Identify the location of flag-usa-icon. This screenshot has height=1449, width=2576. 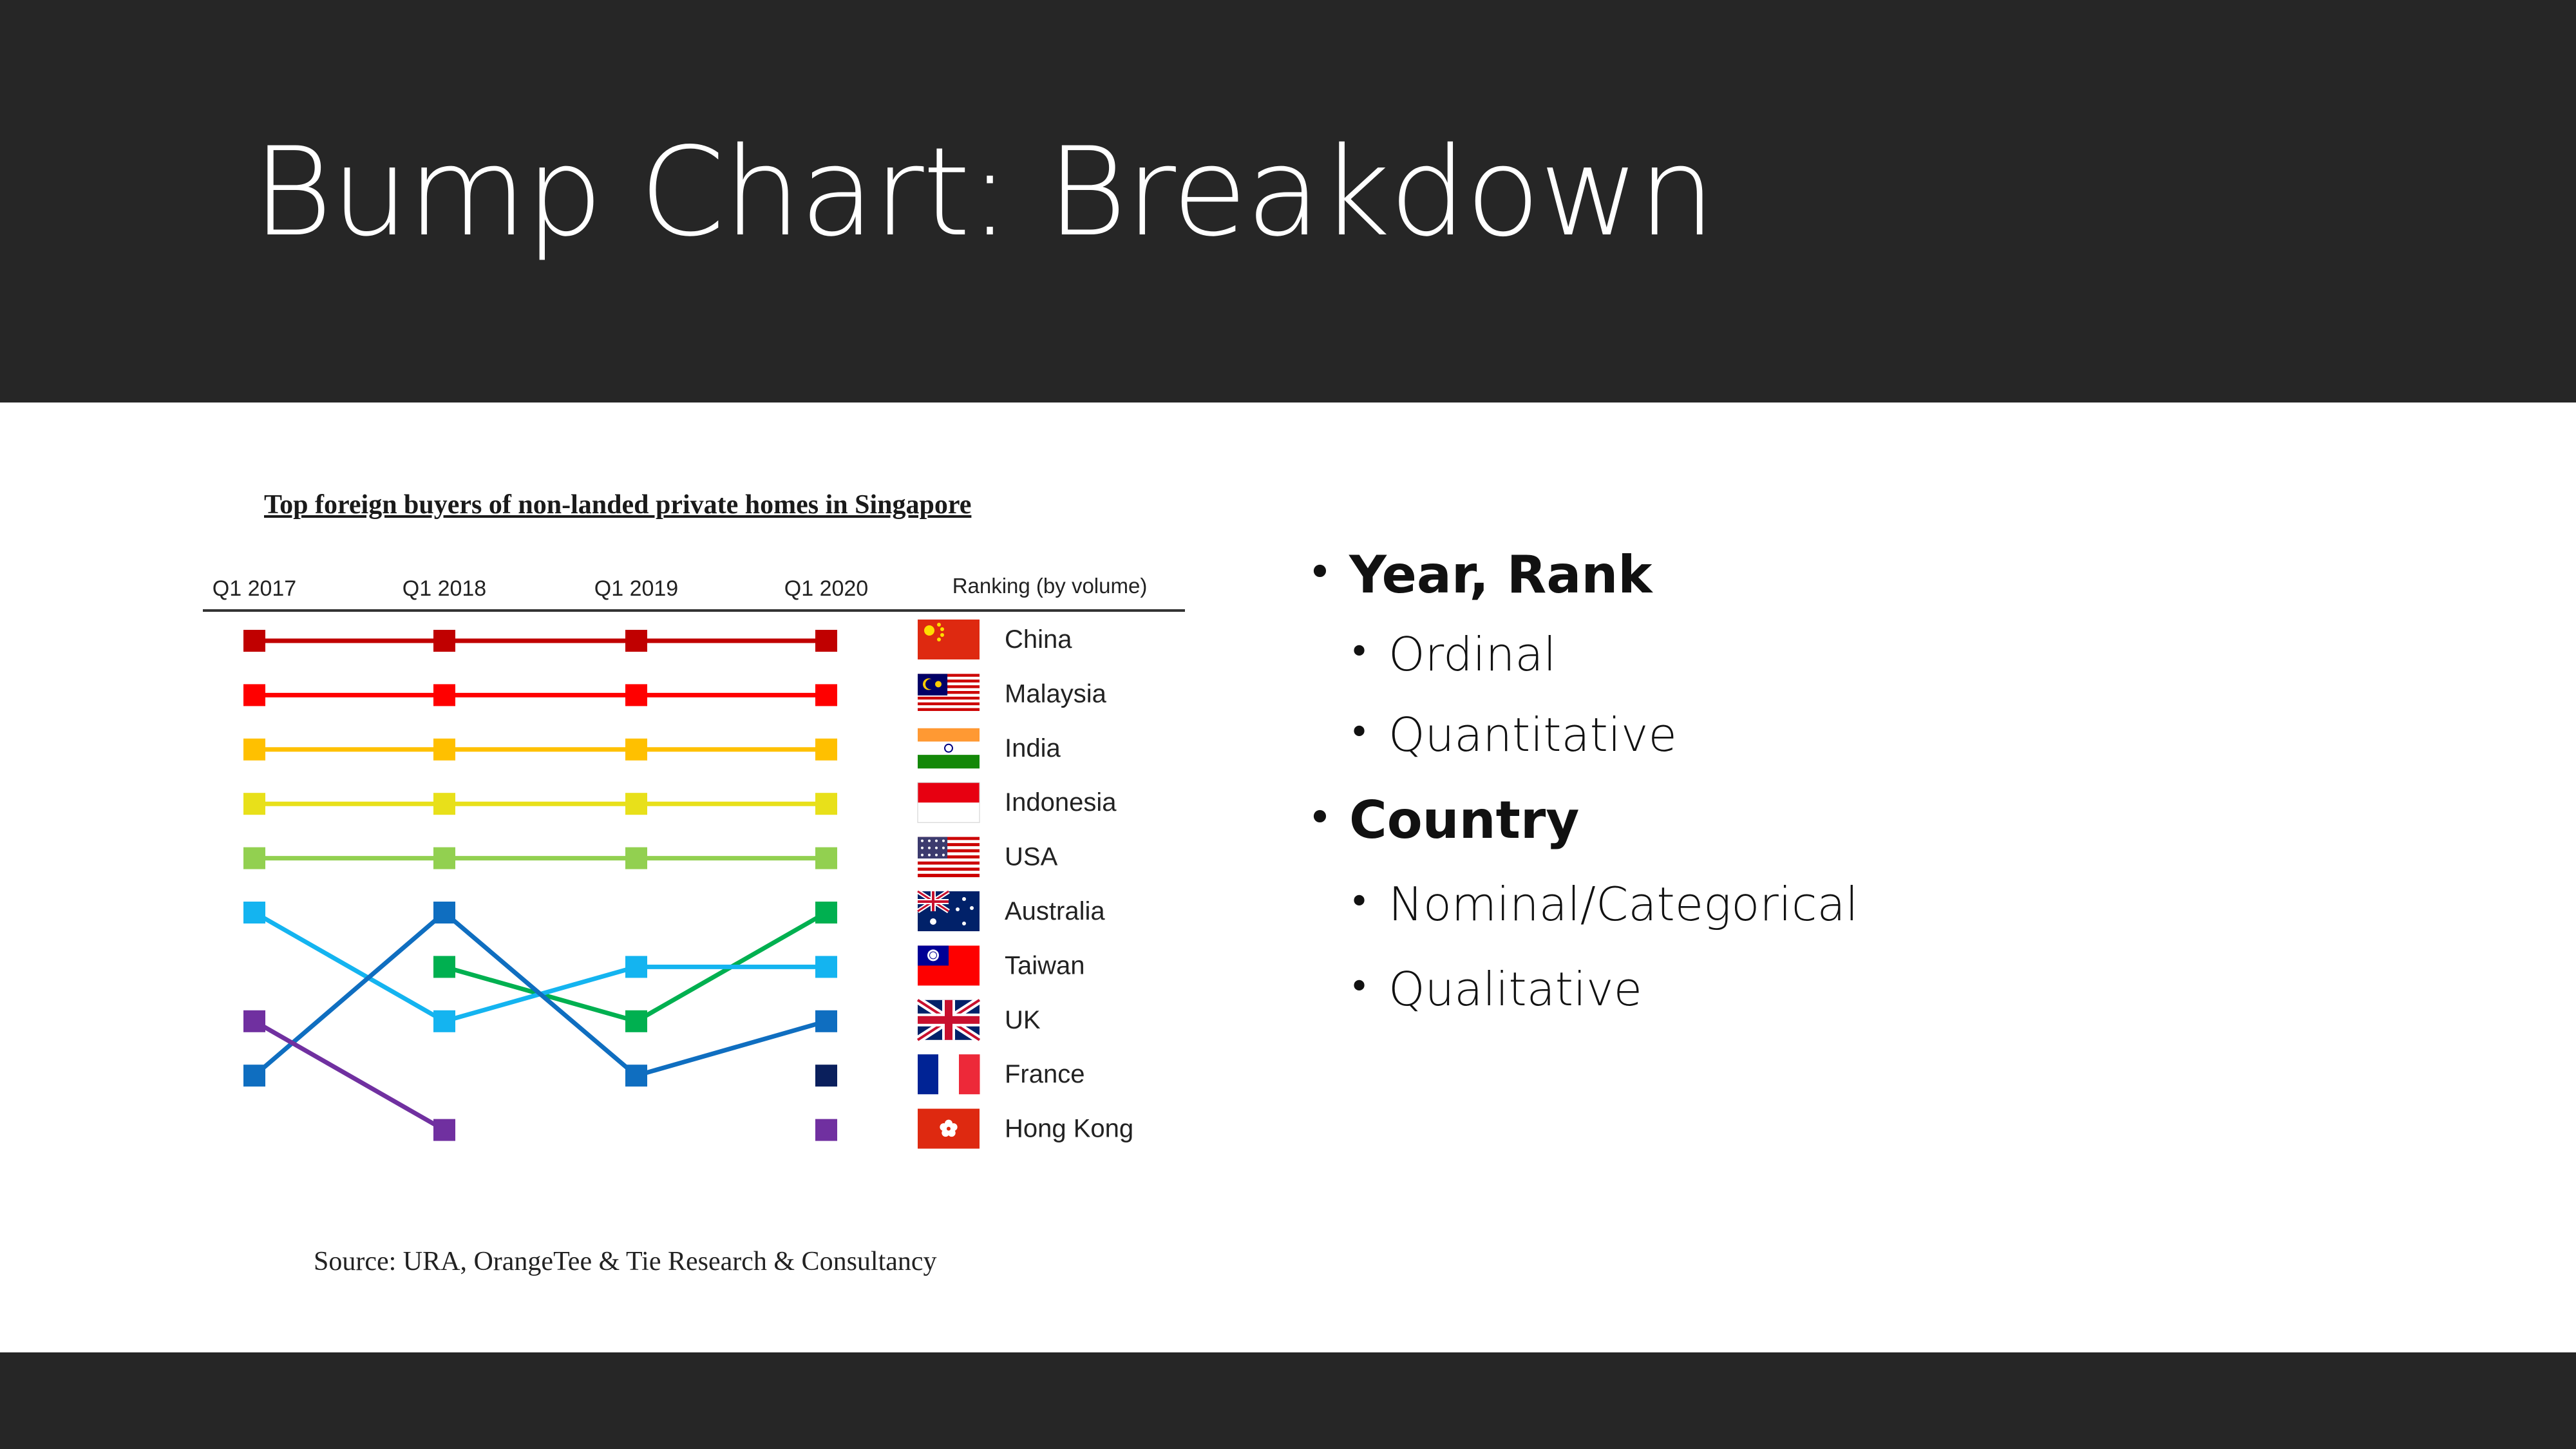
(949, 857).